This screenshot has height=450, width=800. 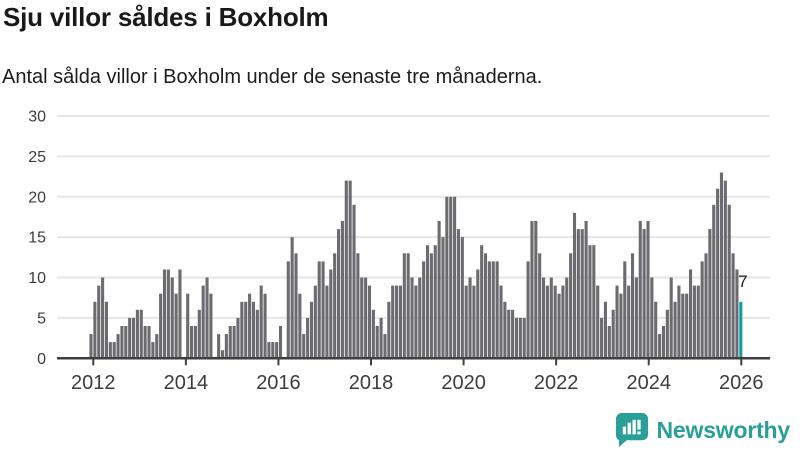 I want to click on x-axis-label: 2020, so click(x=463, y=383).